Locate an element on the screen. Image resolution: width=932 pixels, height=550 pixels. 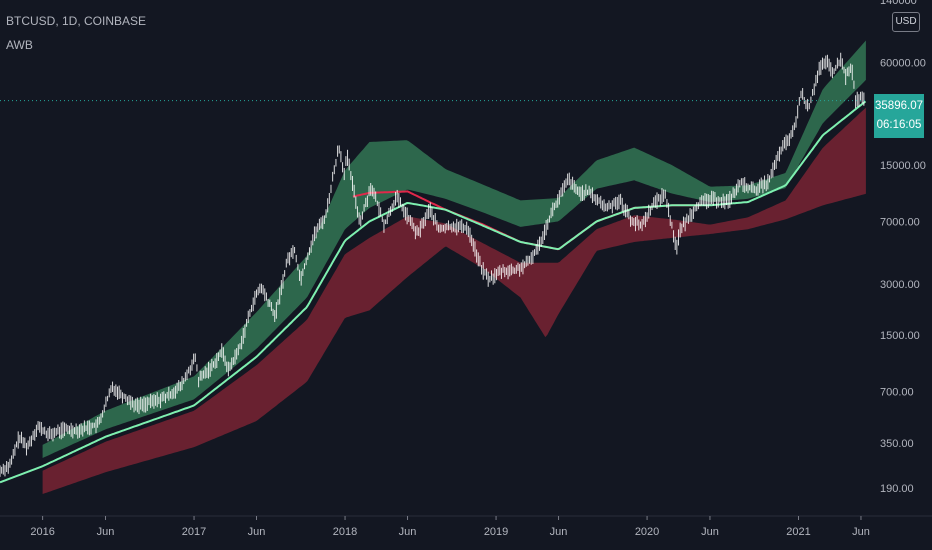
indicator-title: AWB is located at coordinates (19, 45).